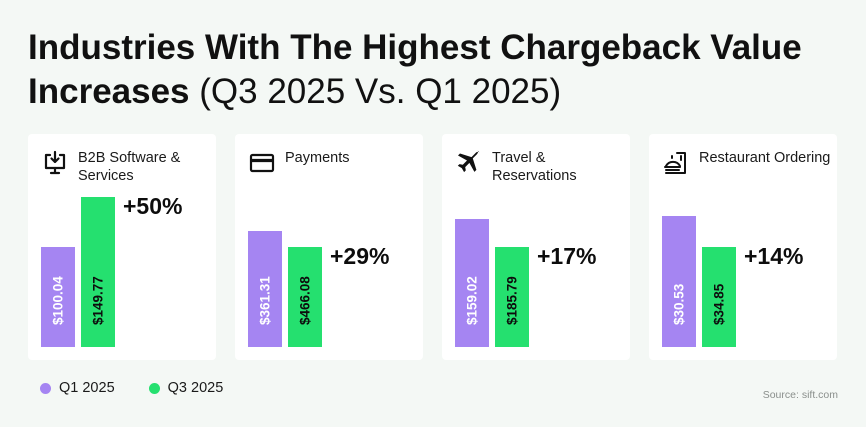  I want to click on bar-q3-travel-and-reservations: $185.79, so click(512, 296).